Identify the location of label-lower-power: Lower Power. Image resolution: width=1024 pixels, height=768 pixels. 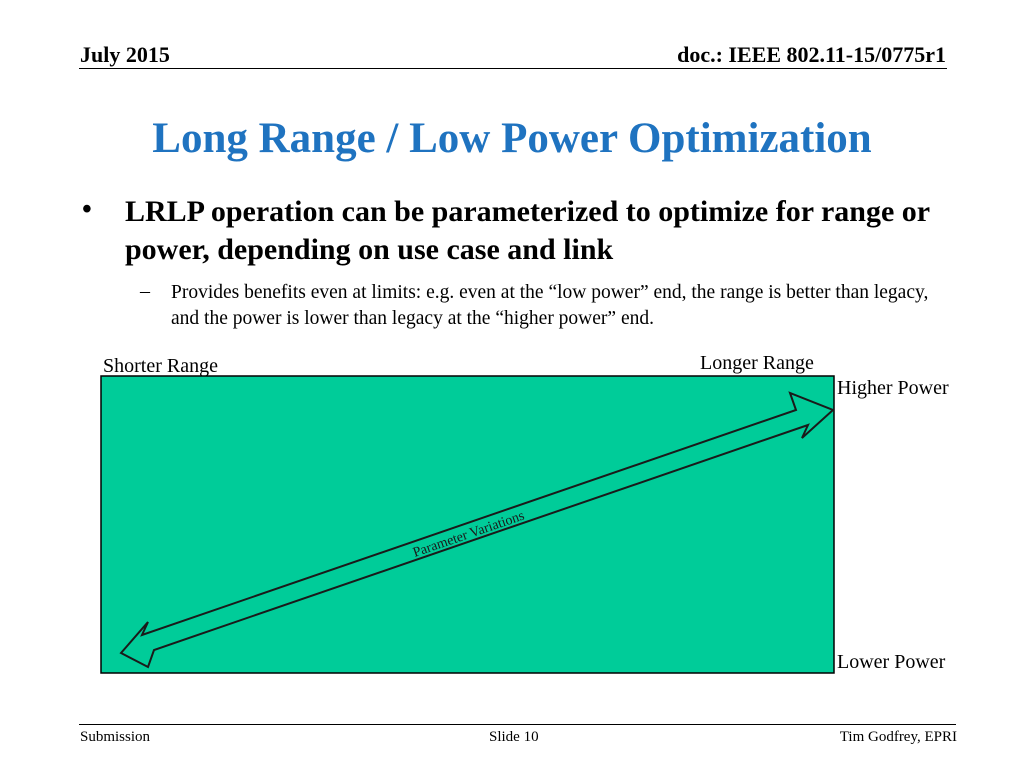
(891, 662).